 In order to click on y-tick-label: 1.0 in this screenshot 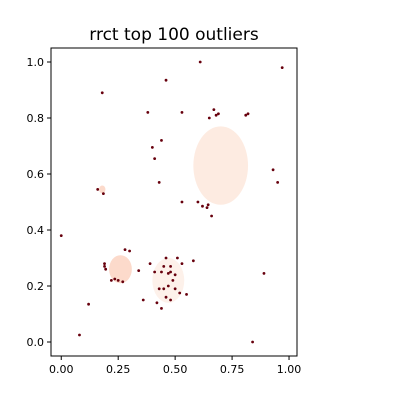, I will do `click(36, 62)`.